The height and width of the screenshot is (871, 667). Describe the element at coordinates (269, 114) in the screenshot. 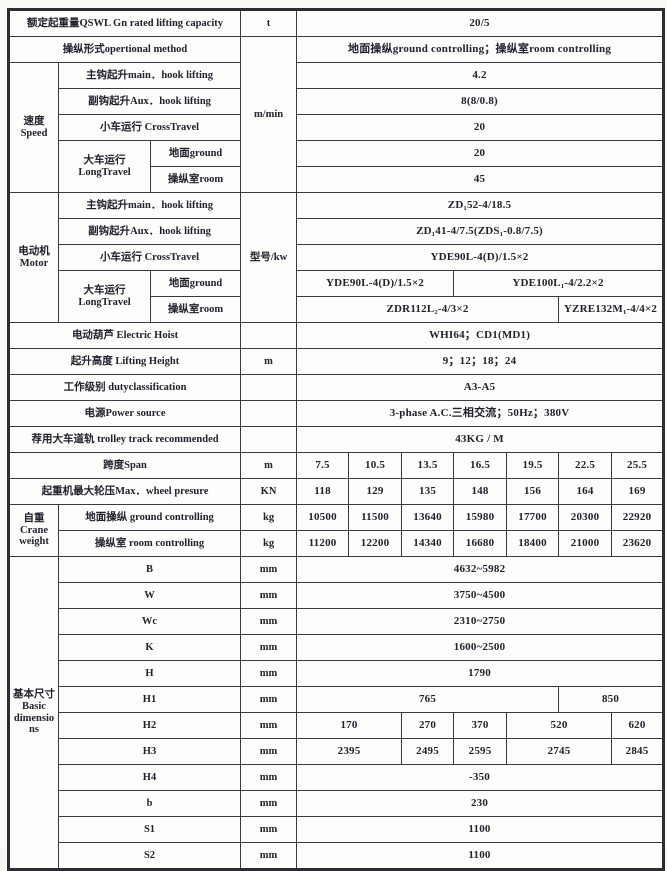

I see `speed-unit: m/min` at that location.